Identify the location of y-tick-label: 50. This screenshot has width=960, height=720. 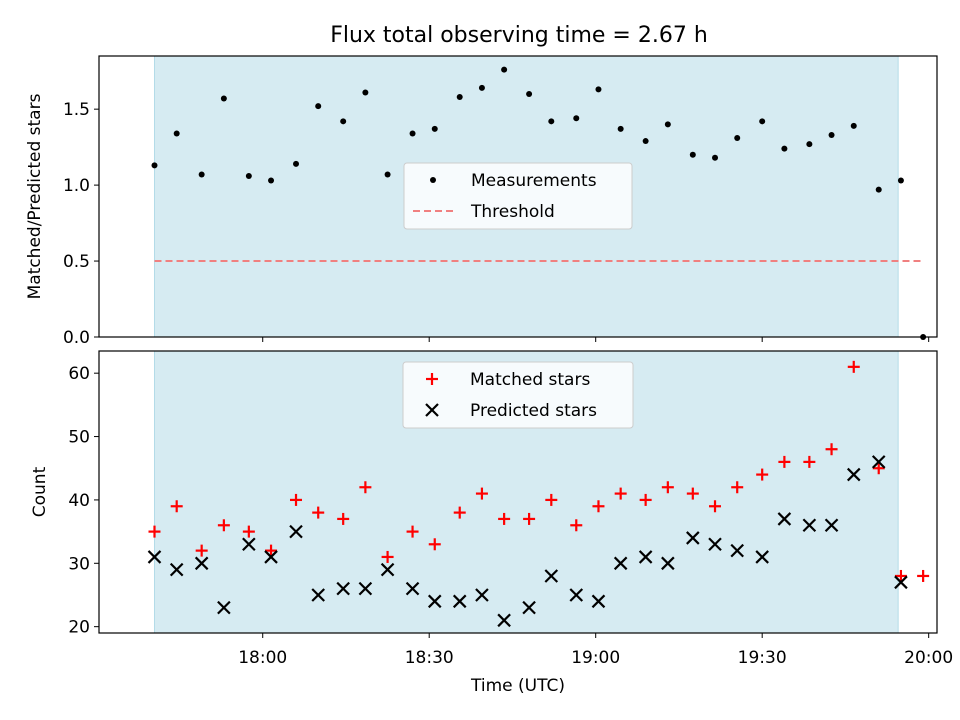
(79, 438).